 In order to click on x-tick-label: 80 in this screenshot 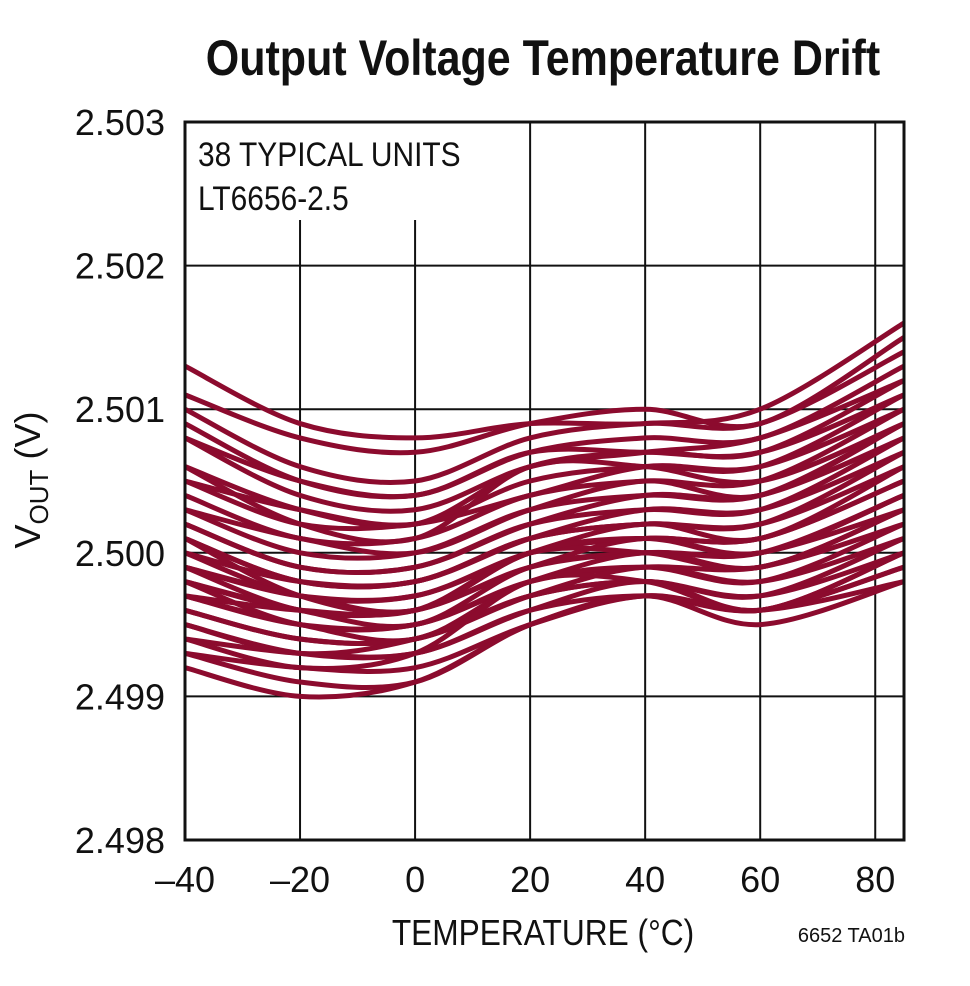, I will do `click(875, 879)`.